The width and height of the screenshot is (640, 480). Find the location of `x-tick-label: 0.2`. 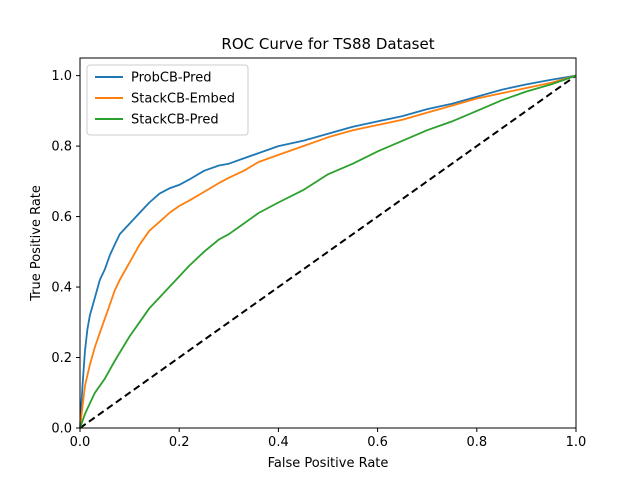

x-tick-label: 0.2 is located at coordinates (179, 442).